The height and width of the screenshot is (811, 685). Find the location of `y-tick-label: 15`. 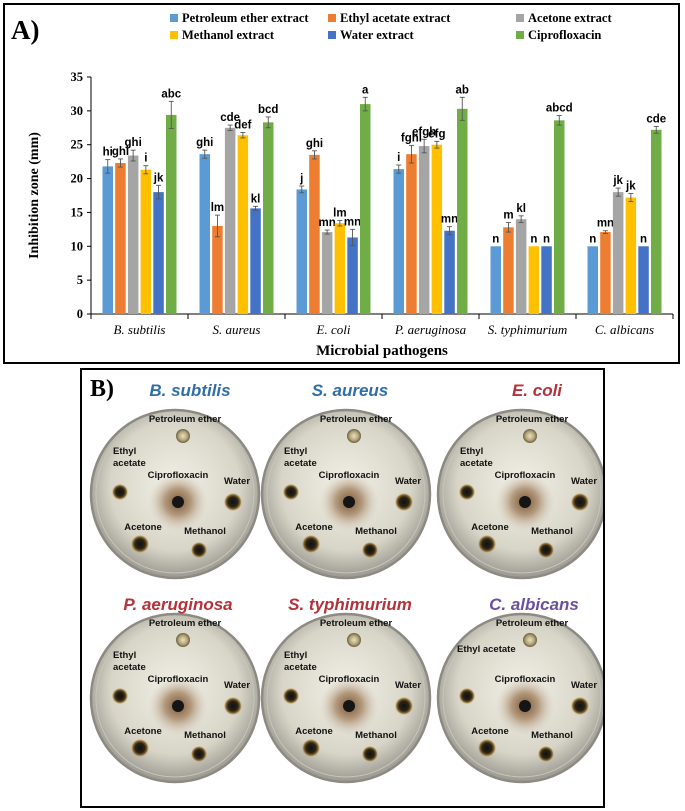

y-tick-label: 15 is located at coordinates (77, 212).